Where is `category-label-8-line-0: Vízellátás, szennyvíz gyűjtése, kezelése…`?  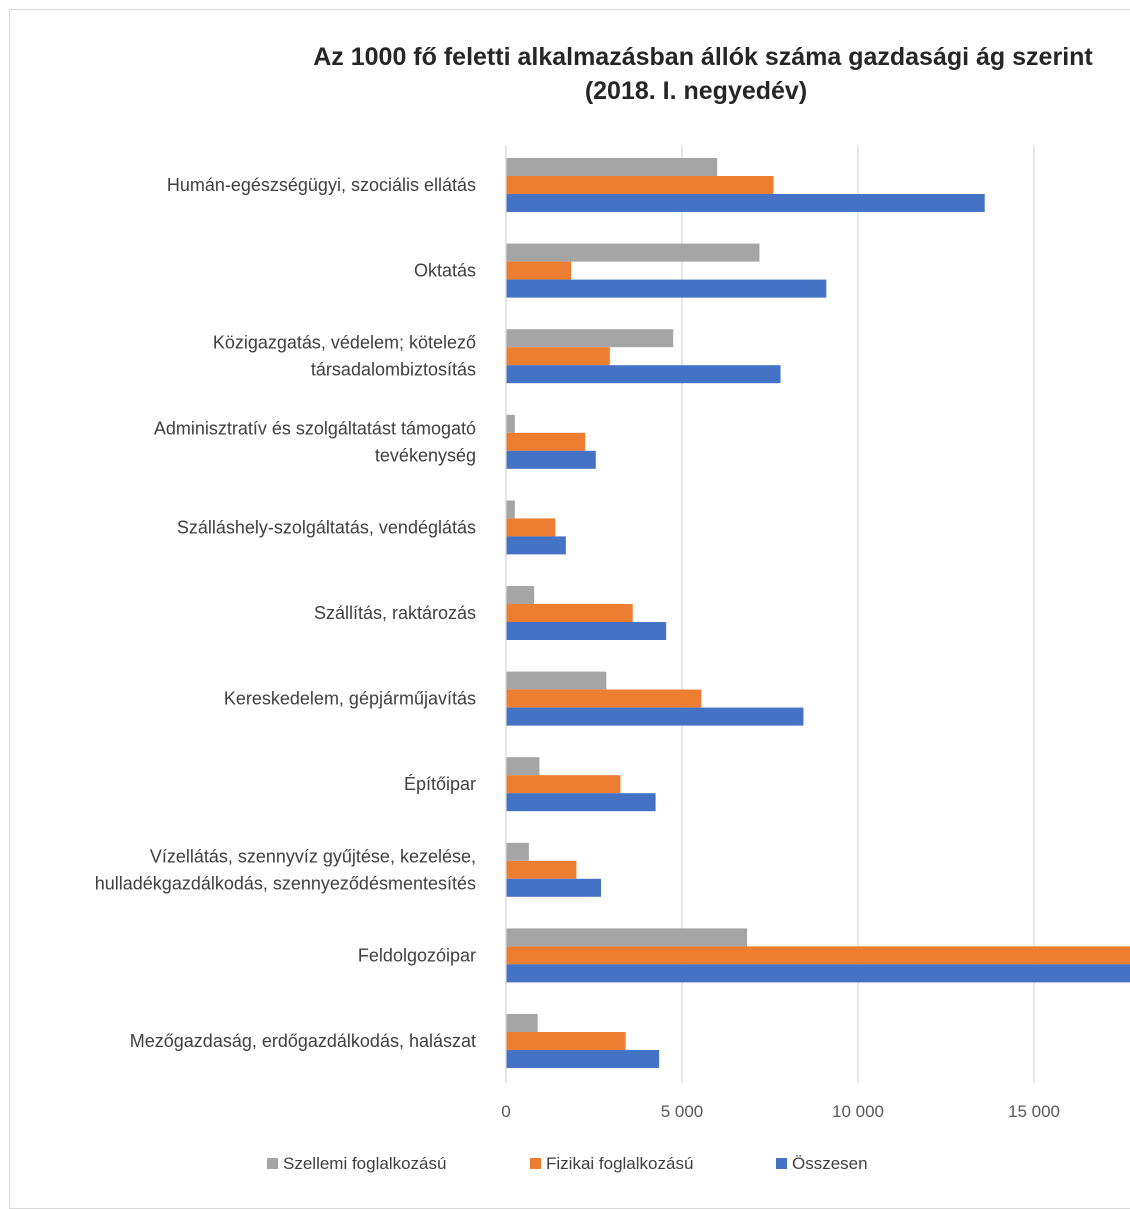
category-label-8-line-0: Vízellátás, szennyvíz gyűjtése, kezelése… is located at coordinates (313, 856).